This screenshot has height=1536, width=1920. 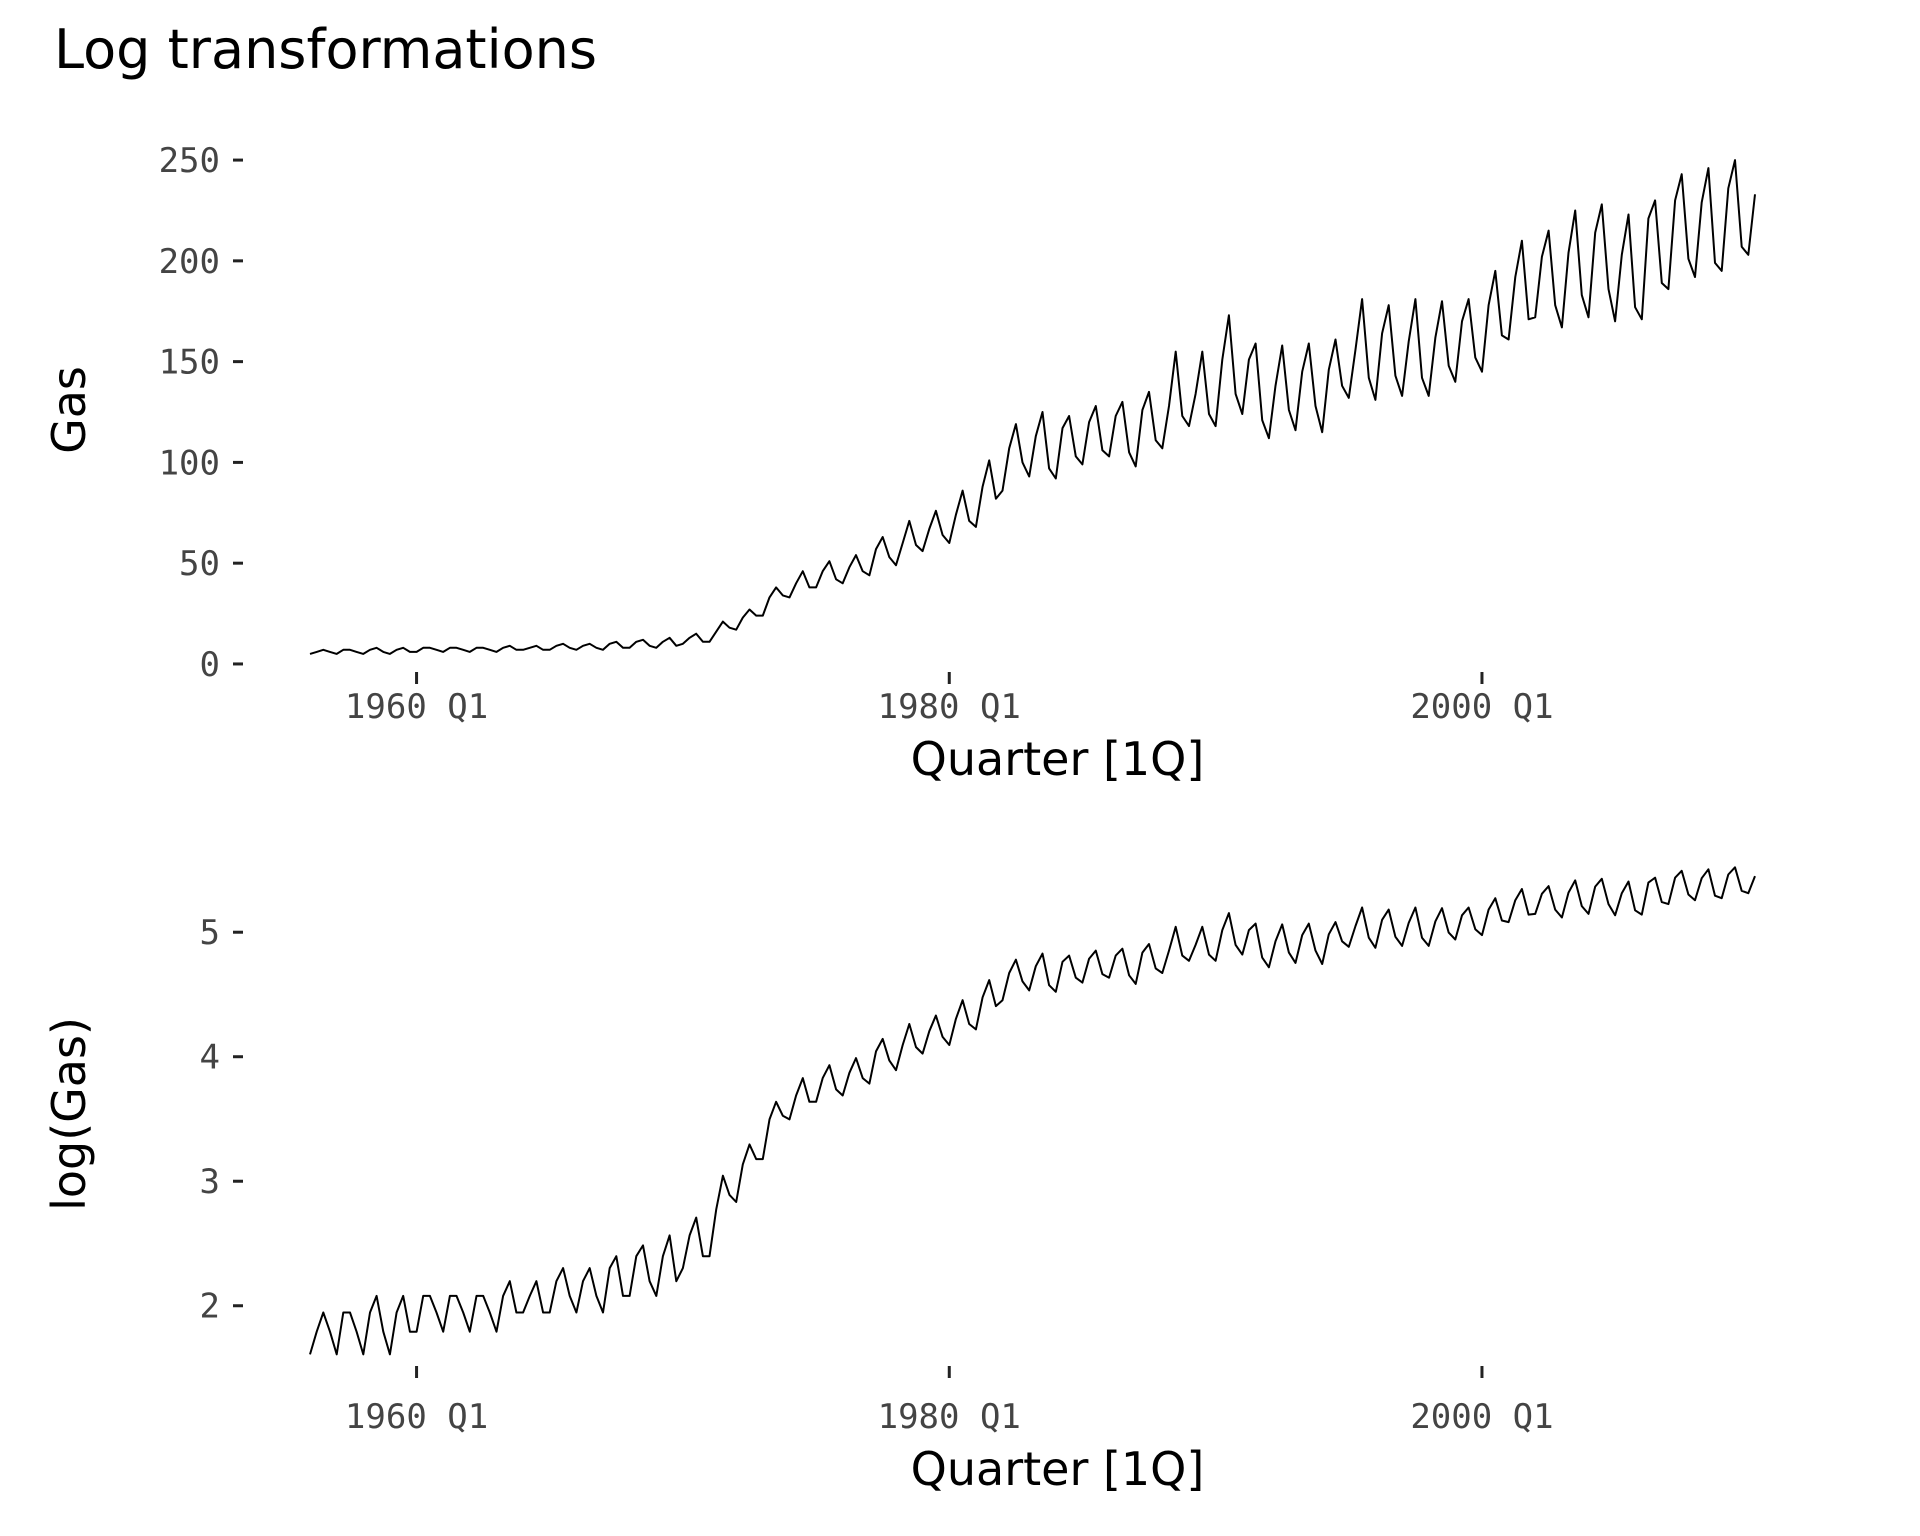 What do you see at coordinates (69, 1114) in the screenshot?
I see `y-axis-label: log(Gas)` at bounding box center [69, 1114].